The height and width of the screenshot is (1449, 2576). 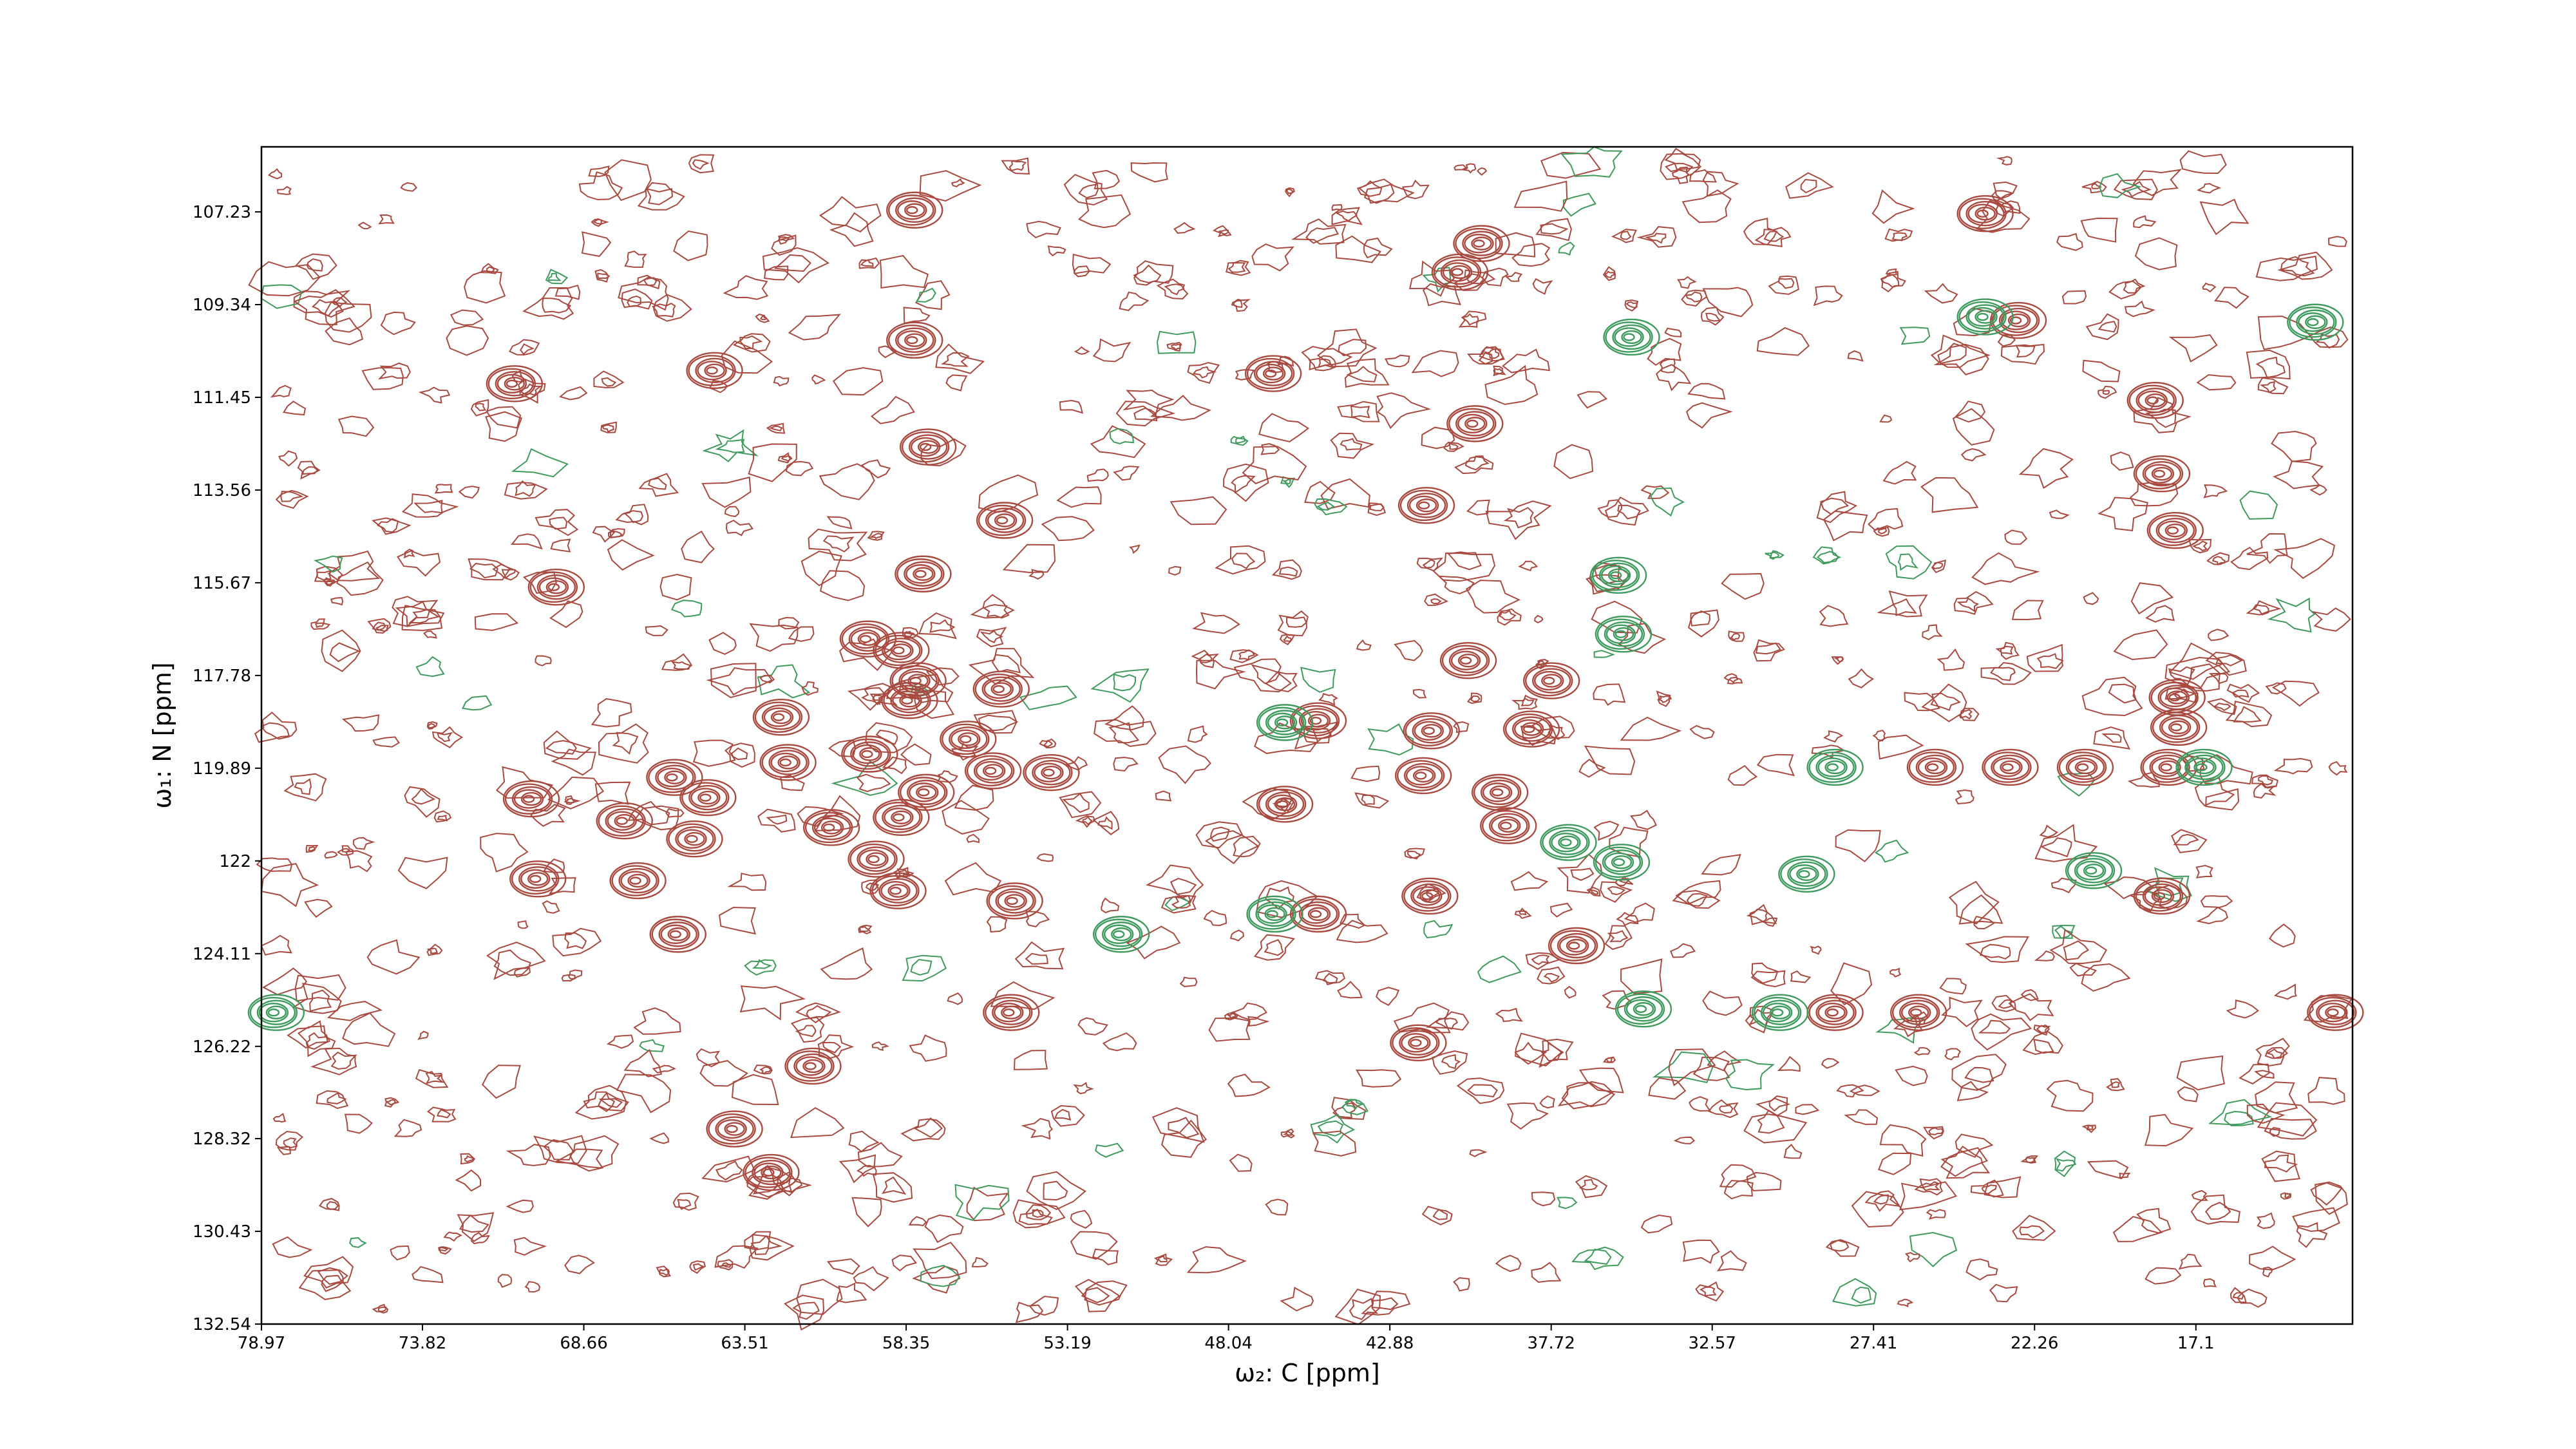 What do you see at coordinates (1307, 1373) in the screenshot?
I see `x-axis-label: ω₂: C [ppm]` at bounding box center [1307, 1373].